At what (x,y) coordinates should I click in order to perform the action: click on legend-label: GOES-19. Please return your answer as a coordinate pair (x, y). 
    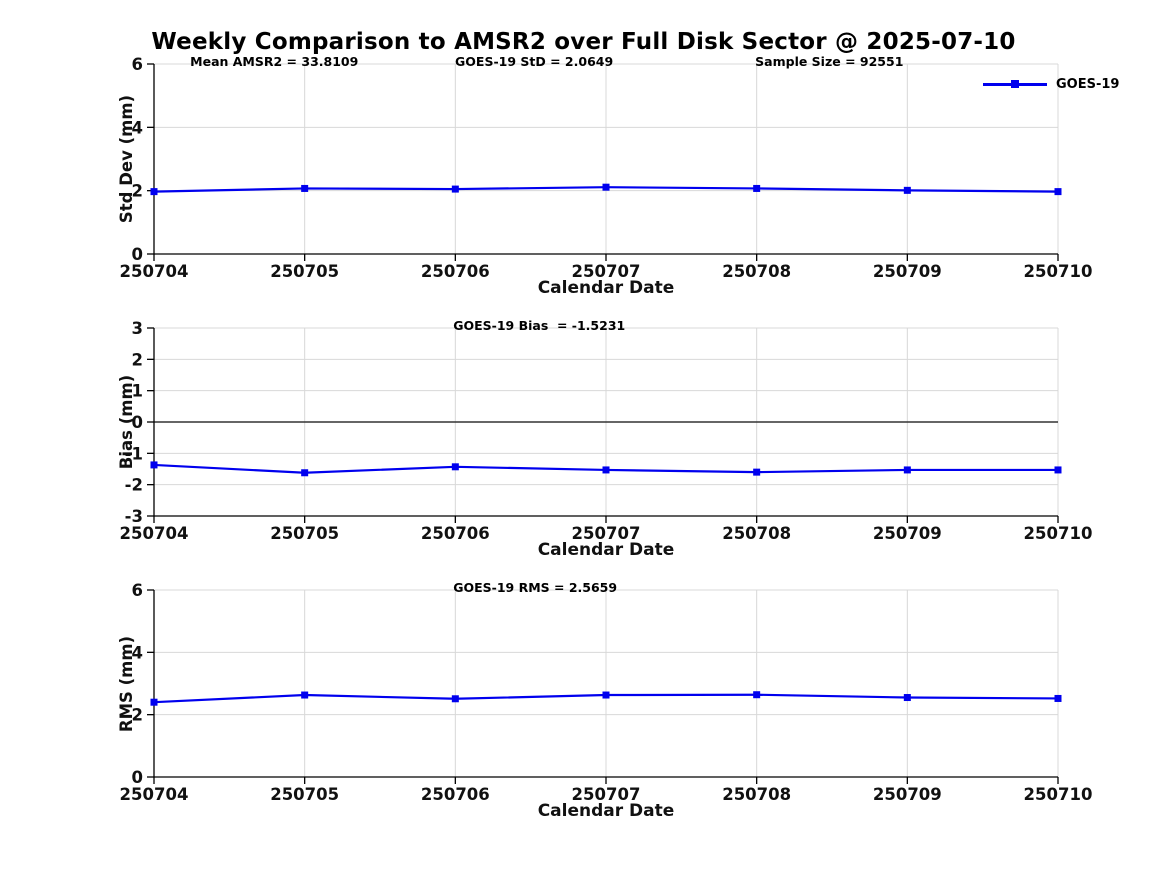
    Looking at the image, I should click on (1088, 84).